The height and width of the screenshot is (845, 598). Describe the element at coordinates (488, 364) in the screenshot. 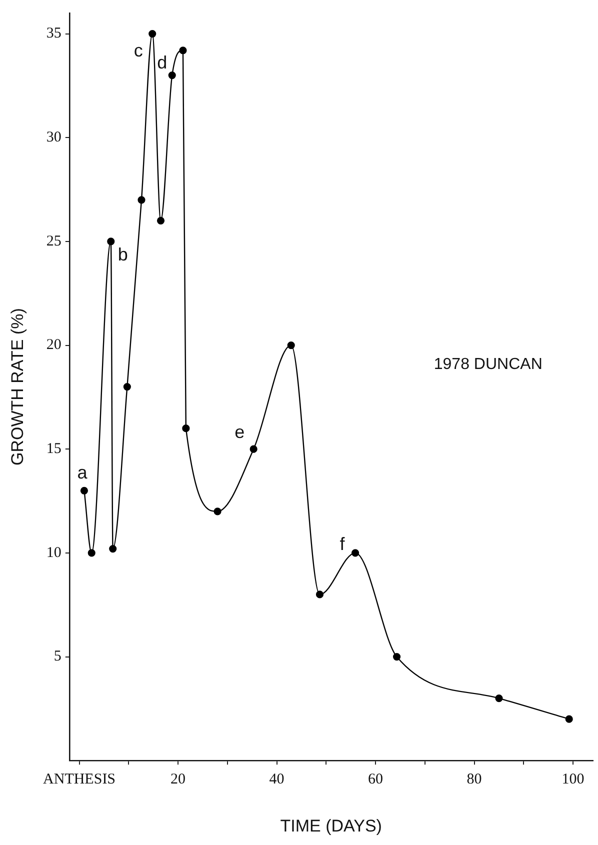

I see `annotation: 1978 DUNCAN` at that location.